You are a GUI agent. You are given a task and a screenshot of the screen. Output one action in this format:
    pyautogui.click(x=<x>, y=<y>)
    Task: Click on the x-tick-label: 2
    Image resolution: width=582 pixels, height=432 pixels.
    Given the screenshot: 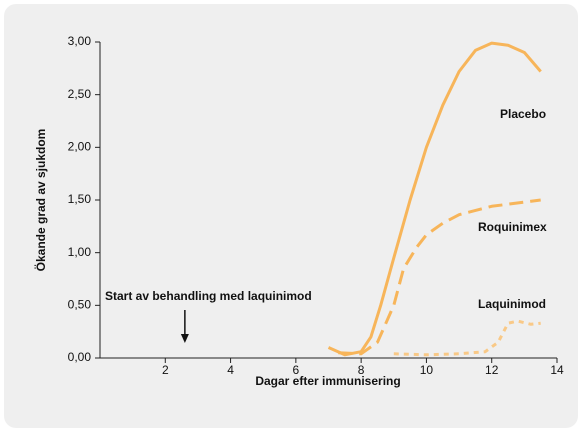 What is the action you would take?
    pyautogui.click(x=165, y=370)
    